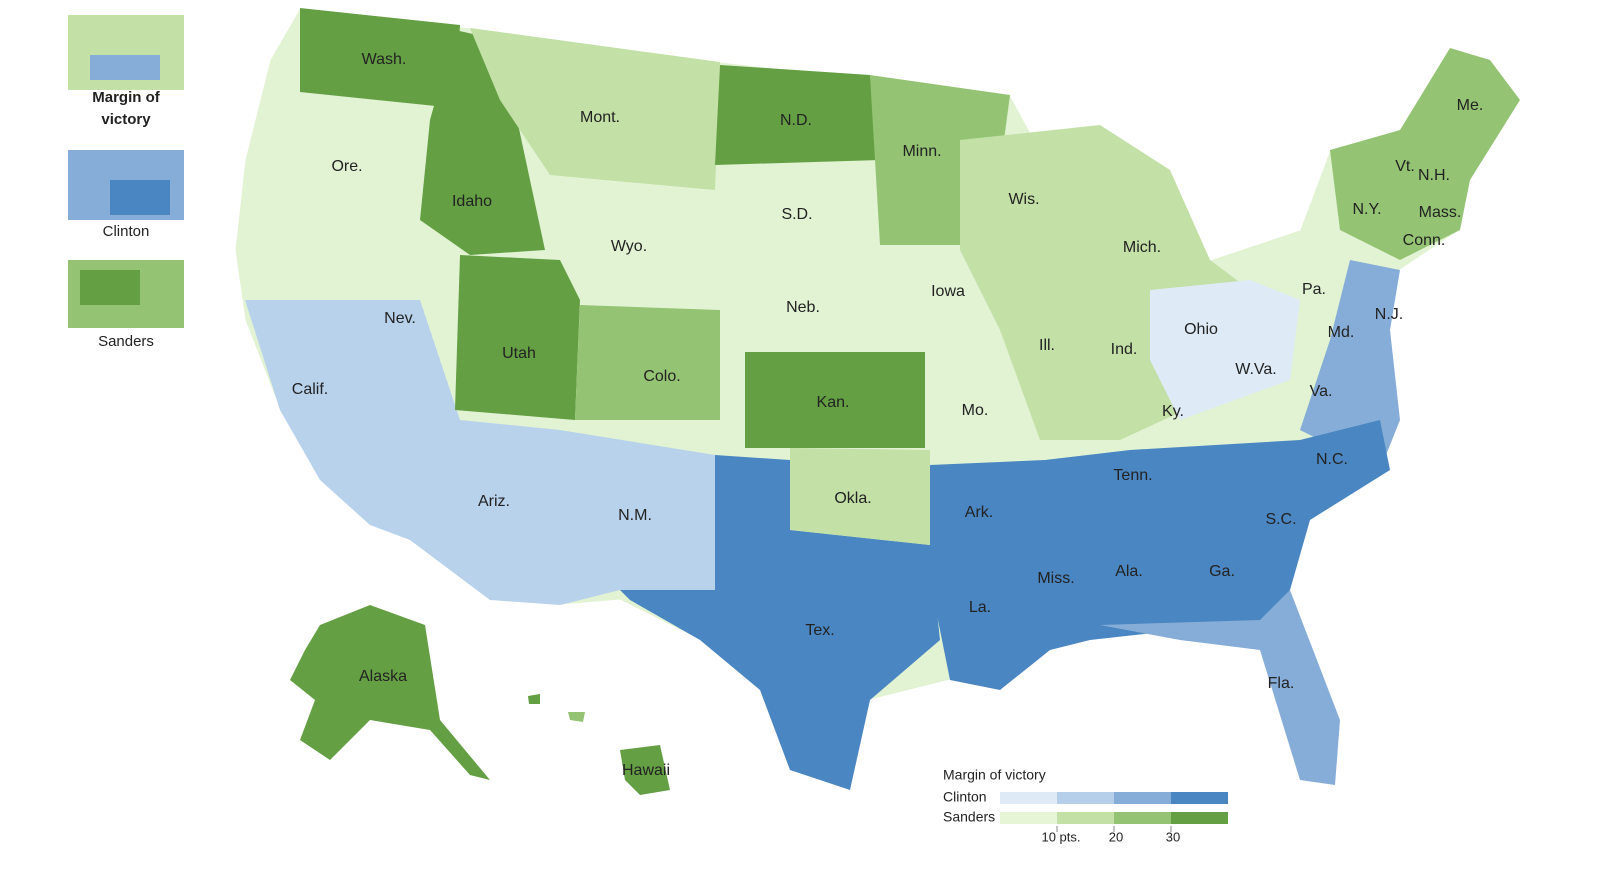  What do you see at coordinates (796, 120) in the screenshot?
I see `state-label: N.D.` at bounding box center [796, 120].